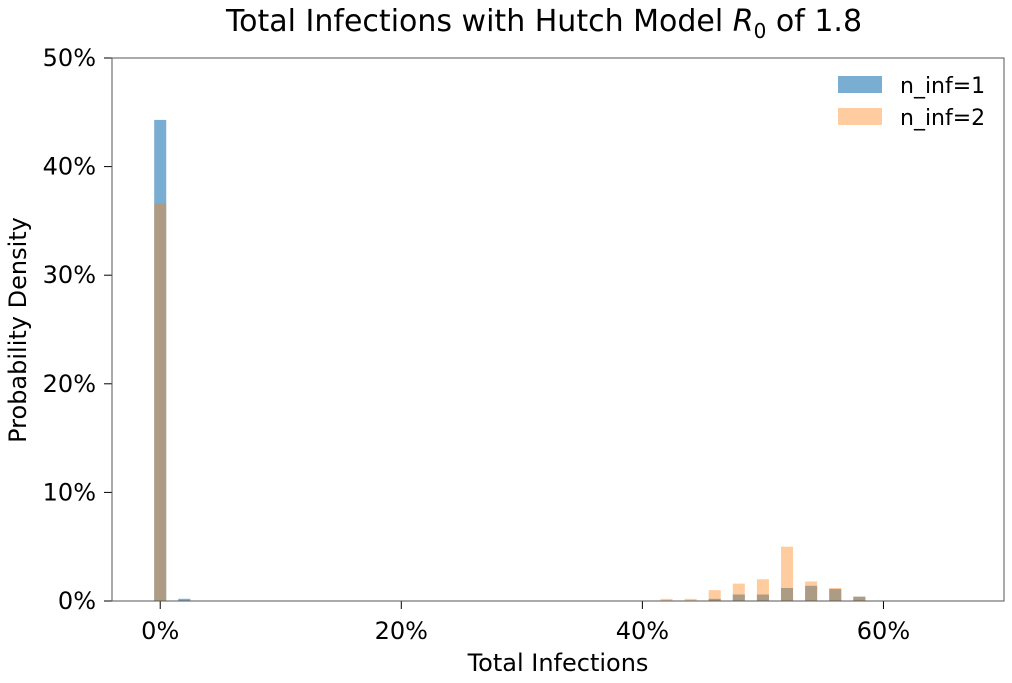 The image size is (1012, 683). I want to click on chart-title-prefix: Total Infections with Hutch Model, so click(479, 21).